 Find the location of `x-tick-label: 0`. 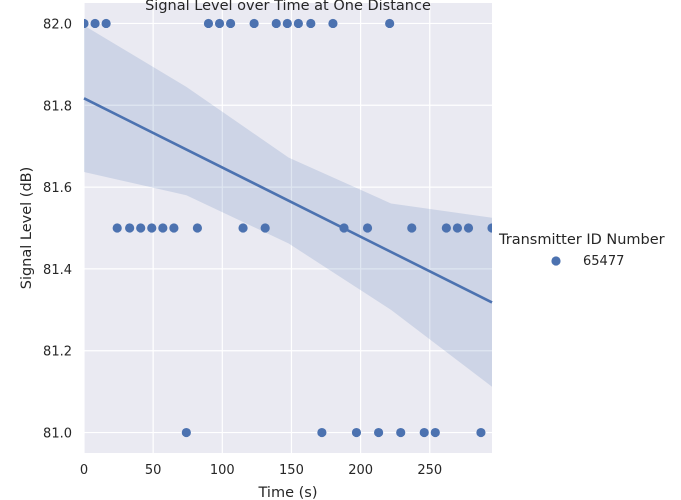

x-tick-label: 0 is located at coordinates (84, 470).